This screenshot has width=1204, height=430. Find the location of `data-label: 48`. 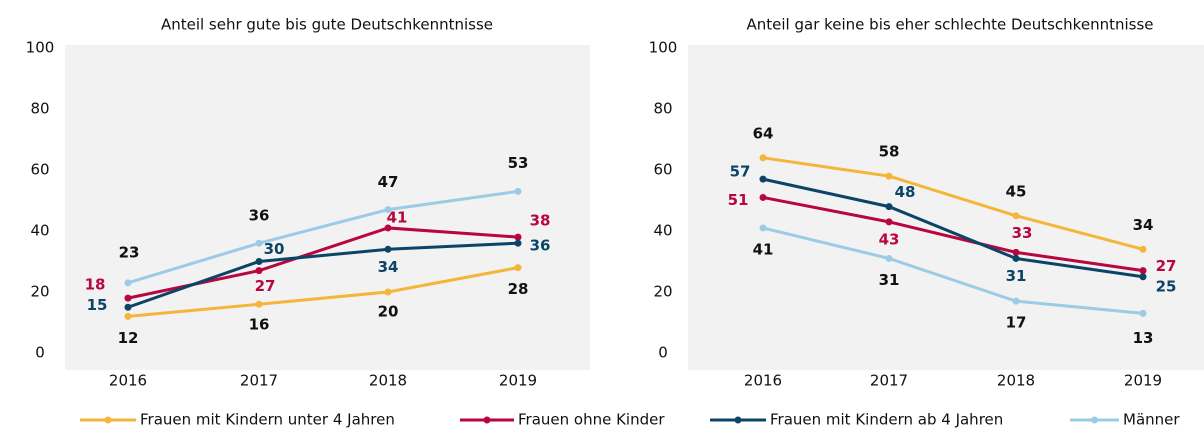

data-label: 48 is located at coordinates (905, 192).